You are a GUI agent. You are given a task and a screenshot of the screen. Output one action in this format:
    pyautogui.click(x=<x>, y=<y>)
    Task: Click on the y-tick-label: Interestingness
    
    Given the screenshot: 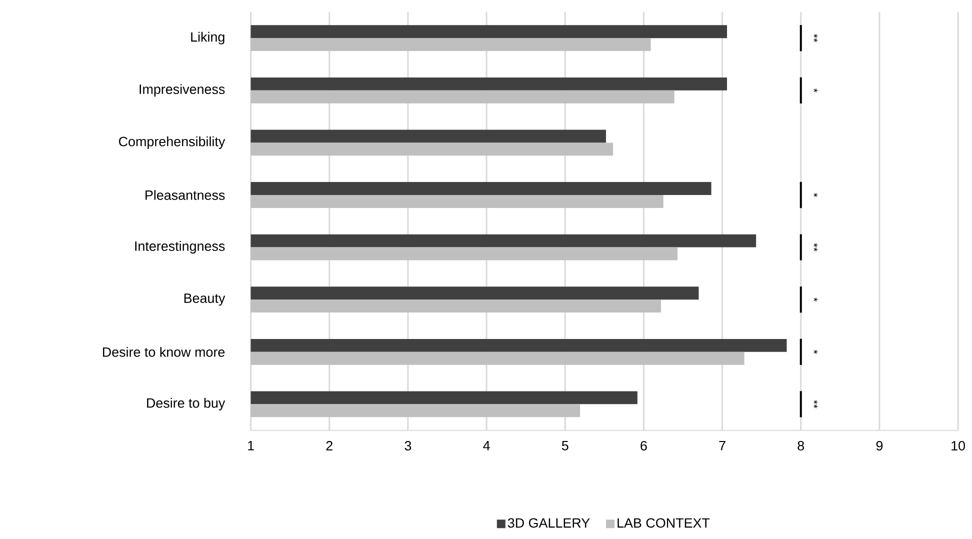 What is the action you would take?
    pyautogui.click(x=180, y=247)
    